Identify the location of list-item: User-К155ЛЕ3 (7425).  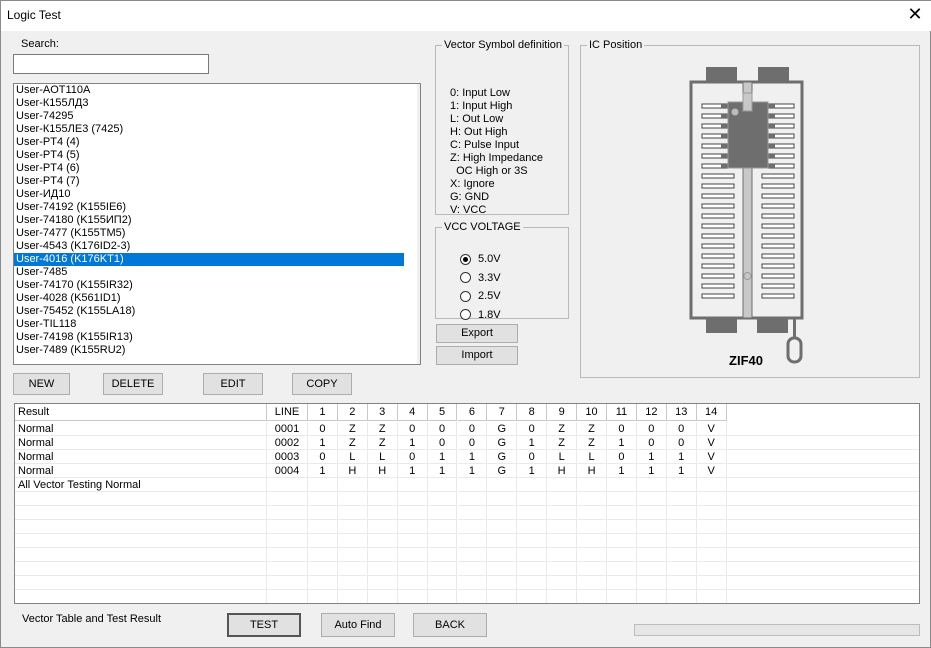
(70, 129).